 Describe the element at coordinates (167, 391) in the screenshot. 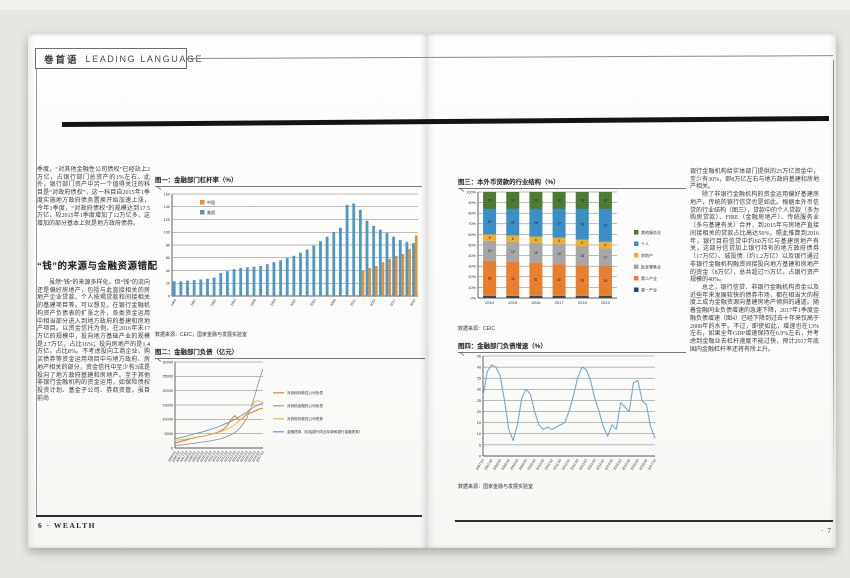

I see `svg-text: 20000` at that location.